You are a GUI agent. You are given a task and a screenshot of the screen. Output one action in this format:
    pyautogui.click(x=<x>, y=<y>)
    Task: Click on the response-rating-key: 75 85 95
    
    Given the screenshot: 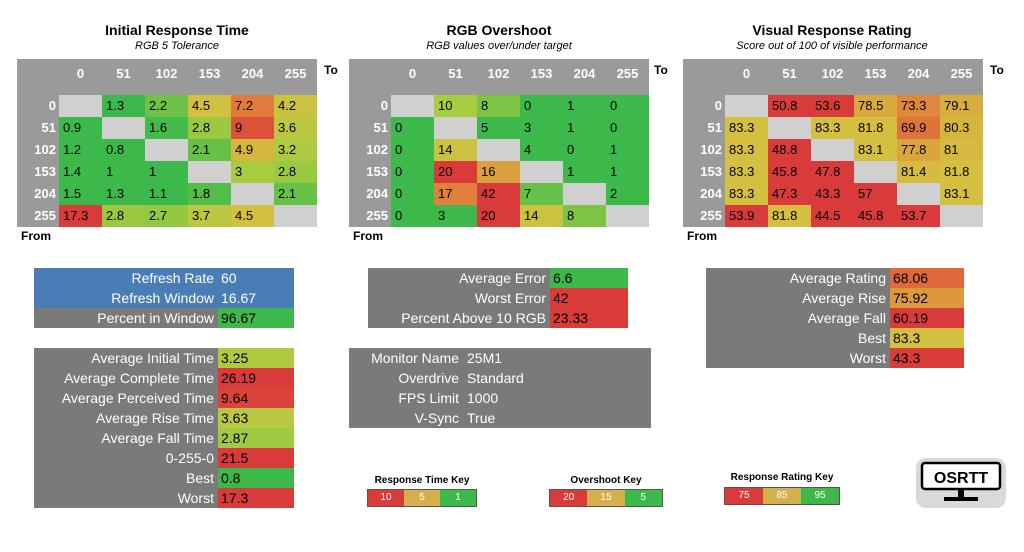 What is the action you would take?
    pyautogui.click(x=782, y=496)
    